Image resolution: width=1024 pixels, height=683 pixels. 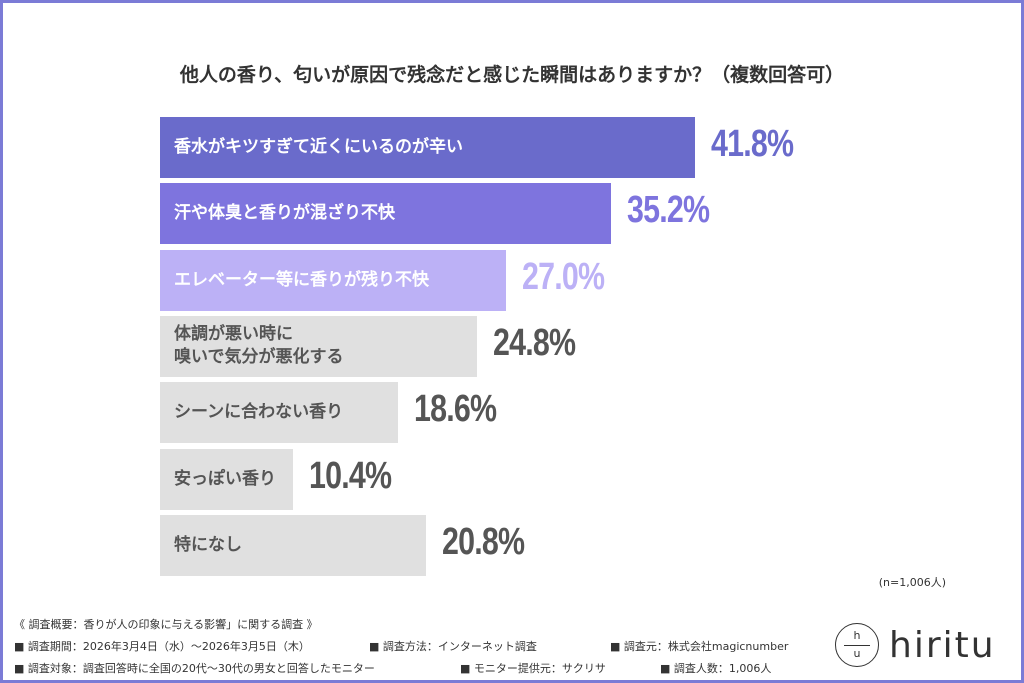 I want to click on hiritu-logo: h u hiritu, so click(x=915, y=645).